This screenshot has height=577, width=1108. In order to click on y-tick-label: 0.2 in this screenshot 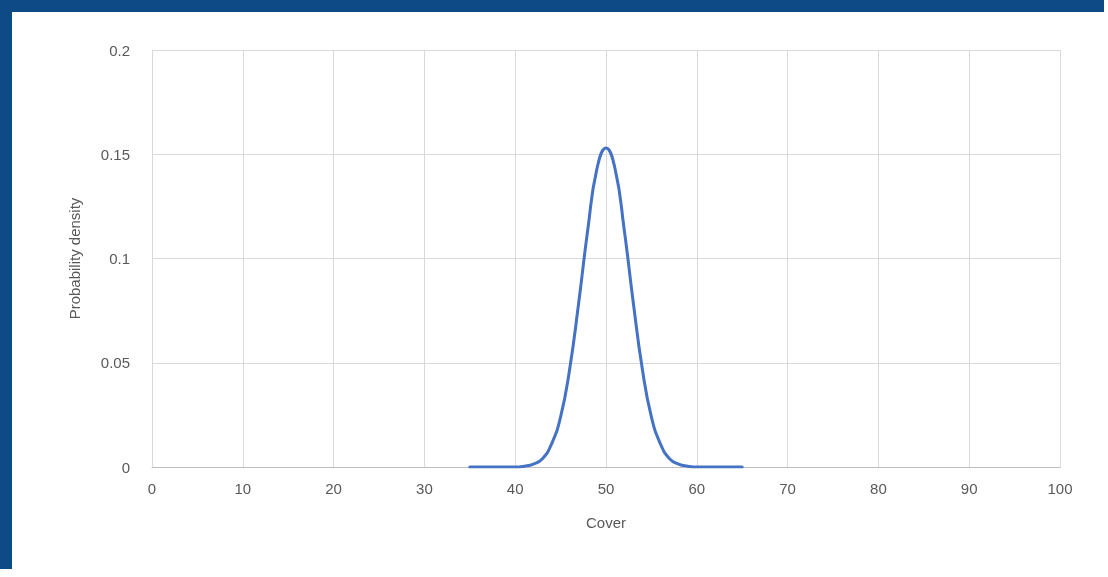, I will do `click(119, 50)`.